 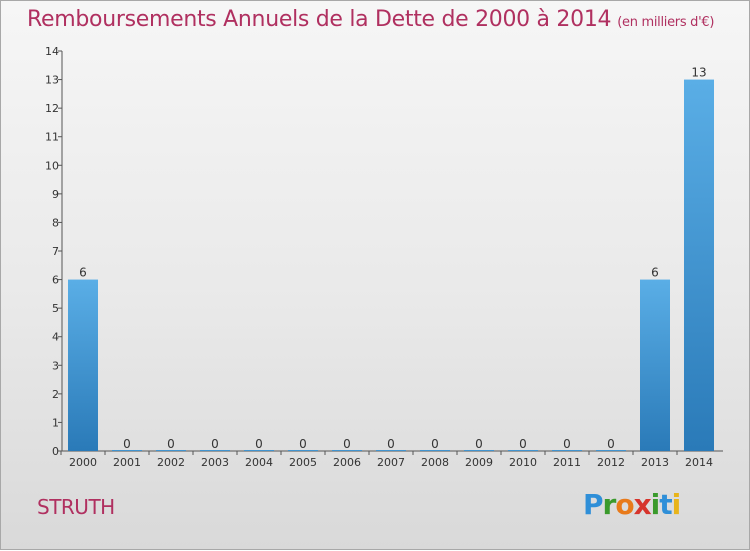 What do you see at coordinates (666, 22) in the screenshot?
I see `chart-unit: (en milliers d'€)` at bounding box center [666, 22].